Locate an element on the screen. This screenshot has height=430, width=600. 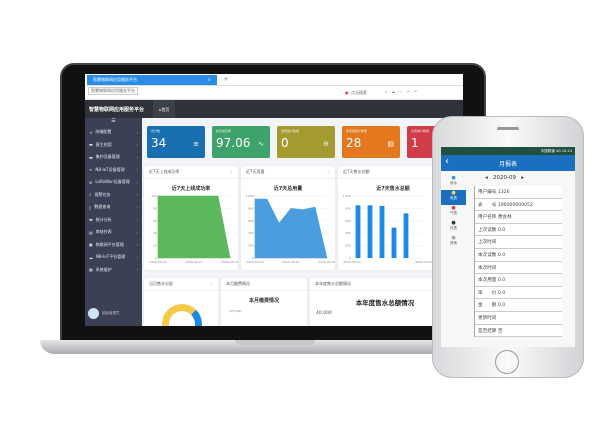
phone-home-button is located at coordinates (507, 362).